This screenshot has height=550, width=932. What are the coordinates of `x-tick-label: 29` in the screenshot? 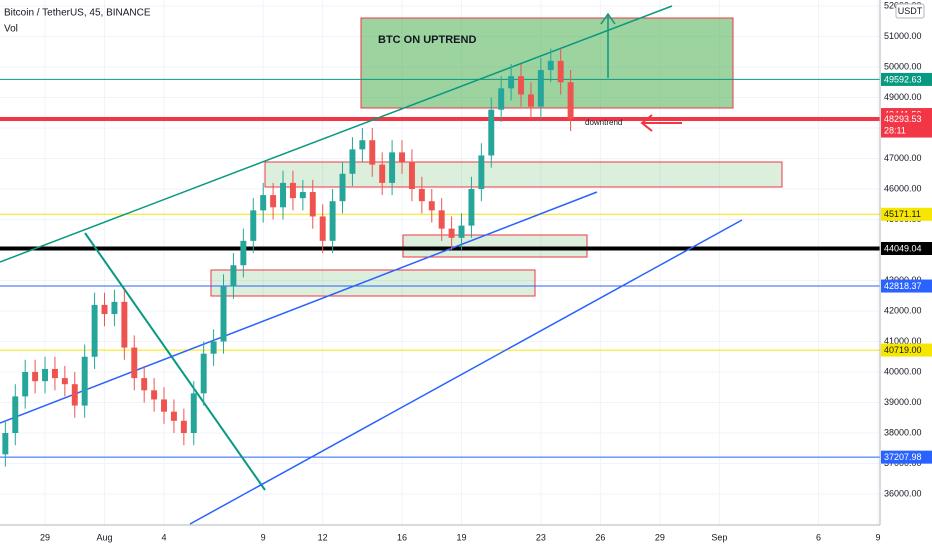 It's located at (45, 537).